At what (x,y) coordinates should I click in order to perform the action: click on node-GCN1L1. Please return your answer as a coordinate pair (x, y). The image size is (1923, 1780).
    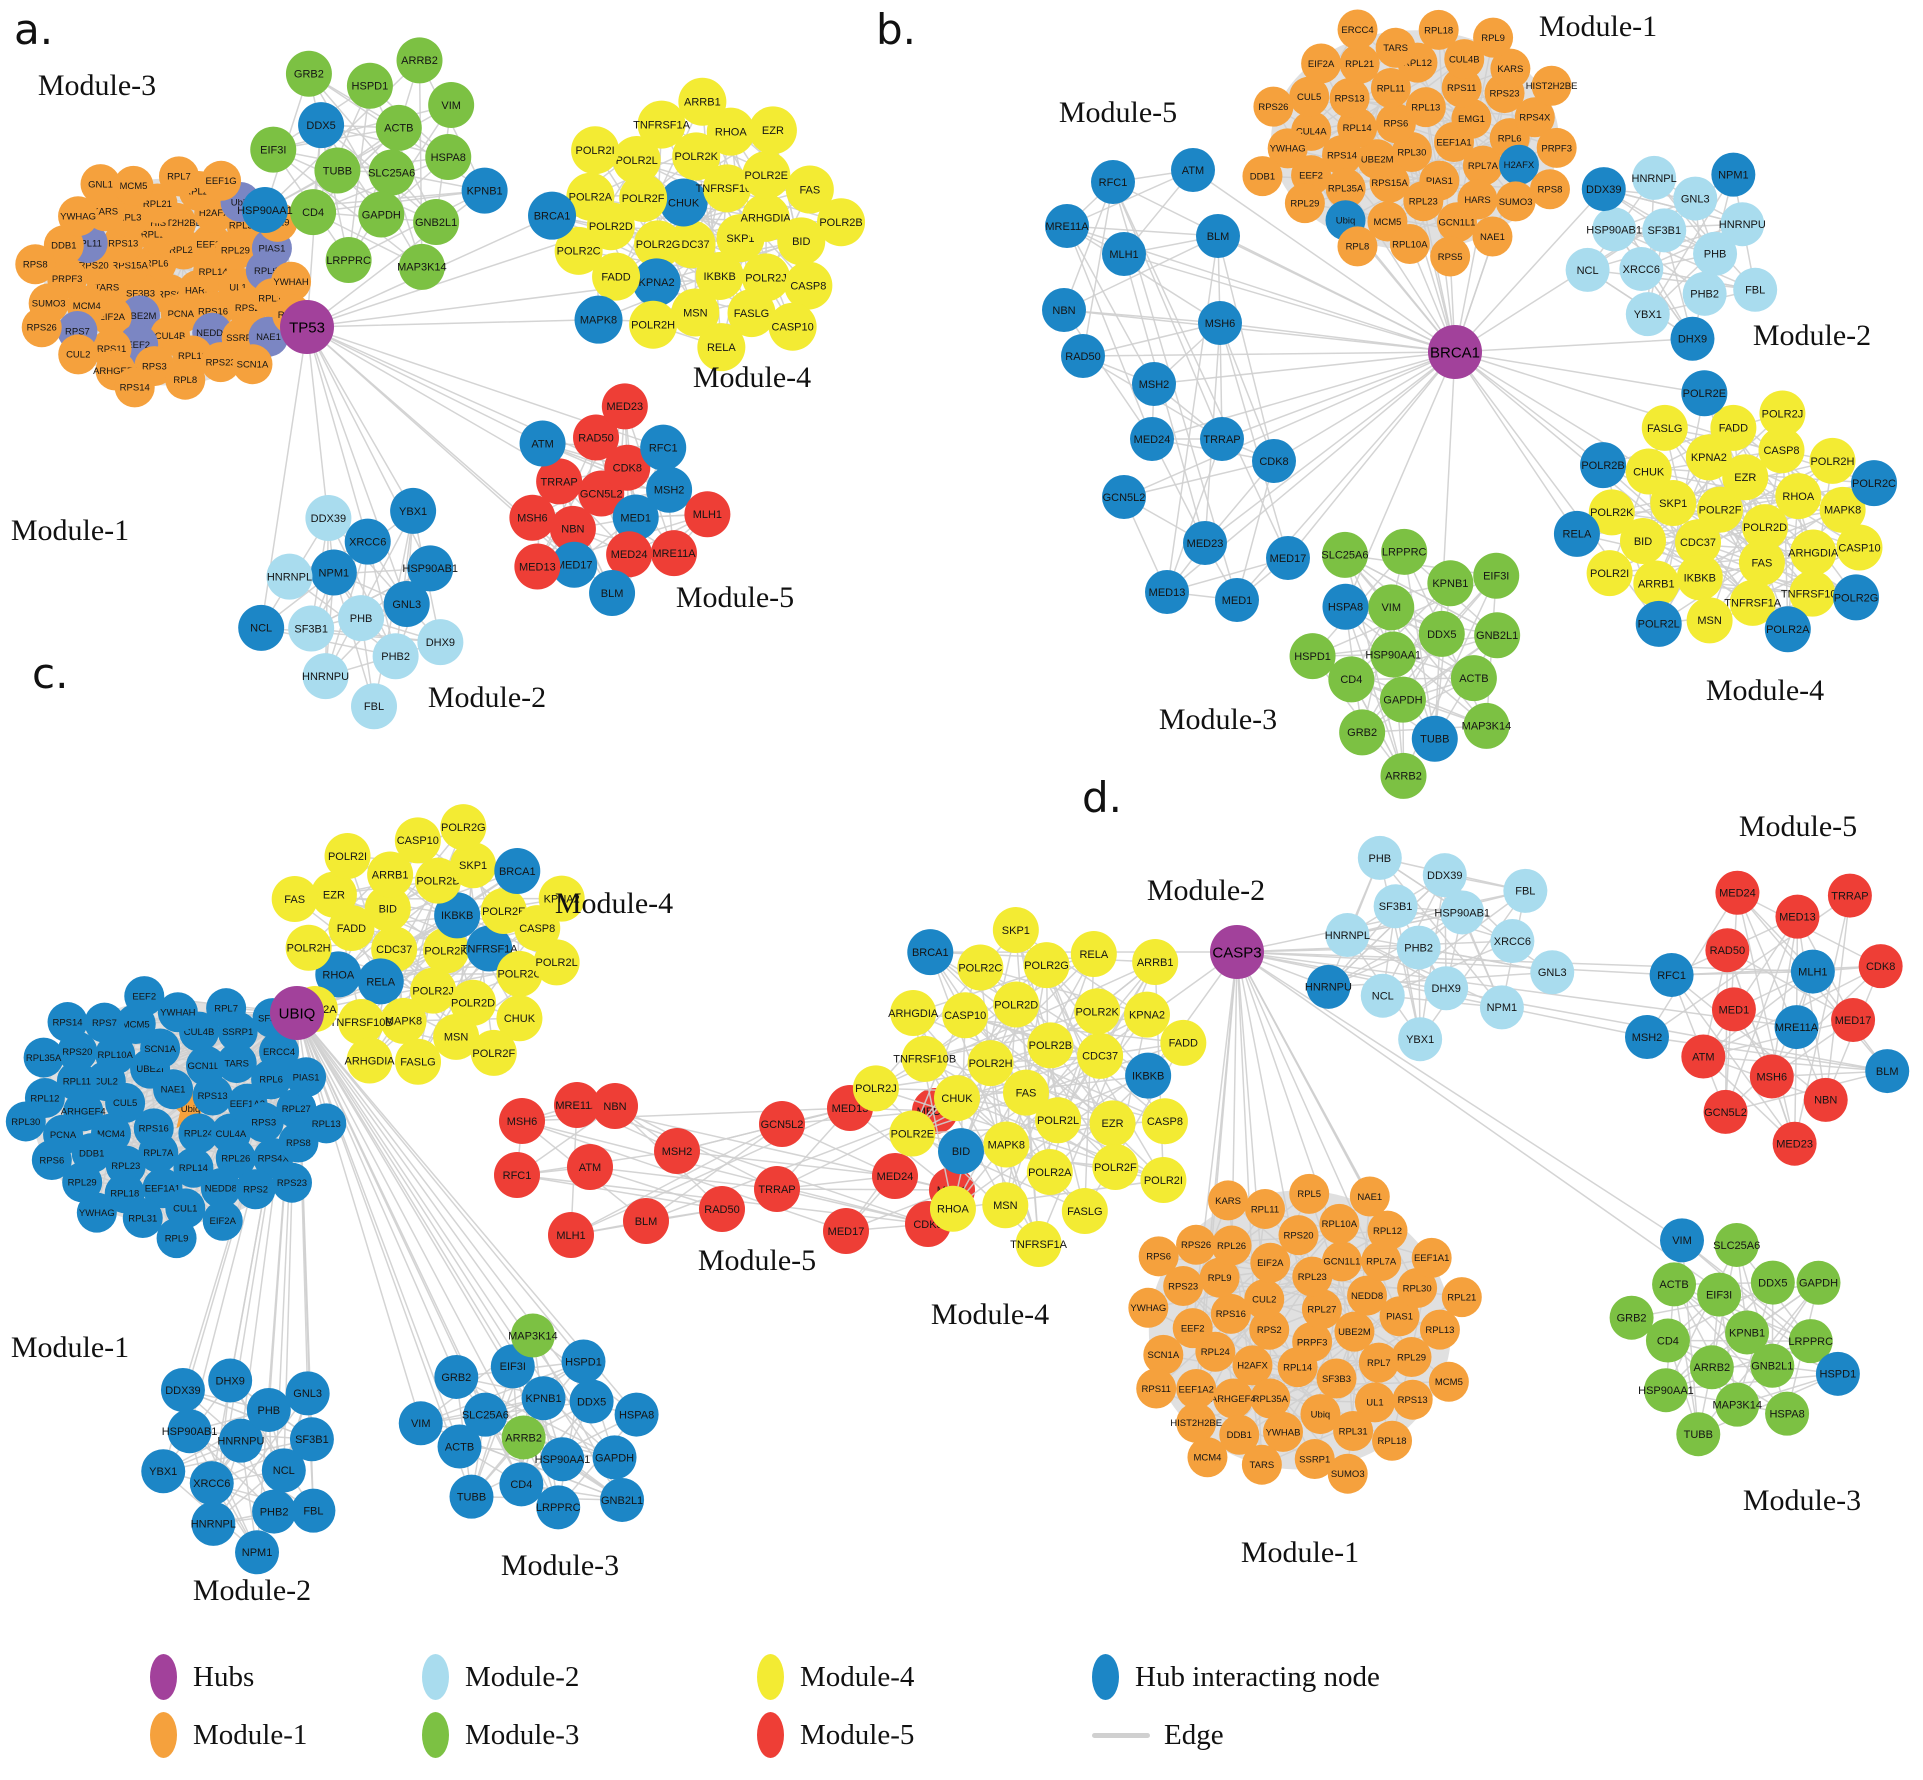
    Looking at the image, I should click on (1457, 222).